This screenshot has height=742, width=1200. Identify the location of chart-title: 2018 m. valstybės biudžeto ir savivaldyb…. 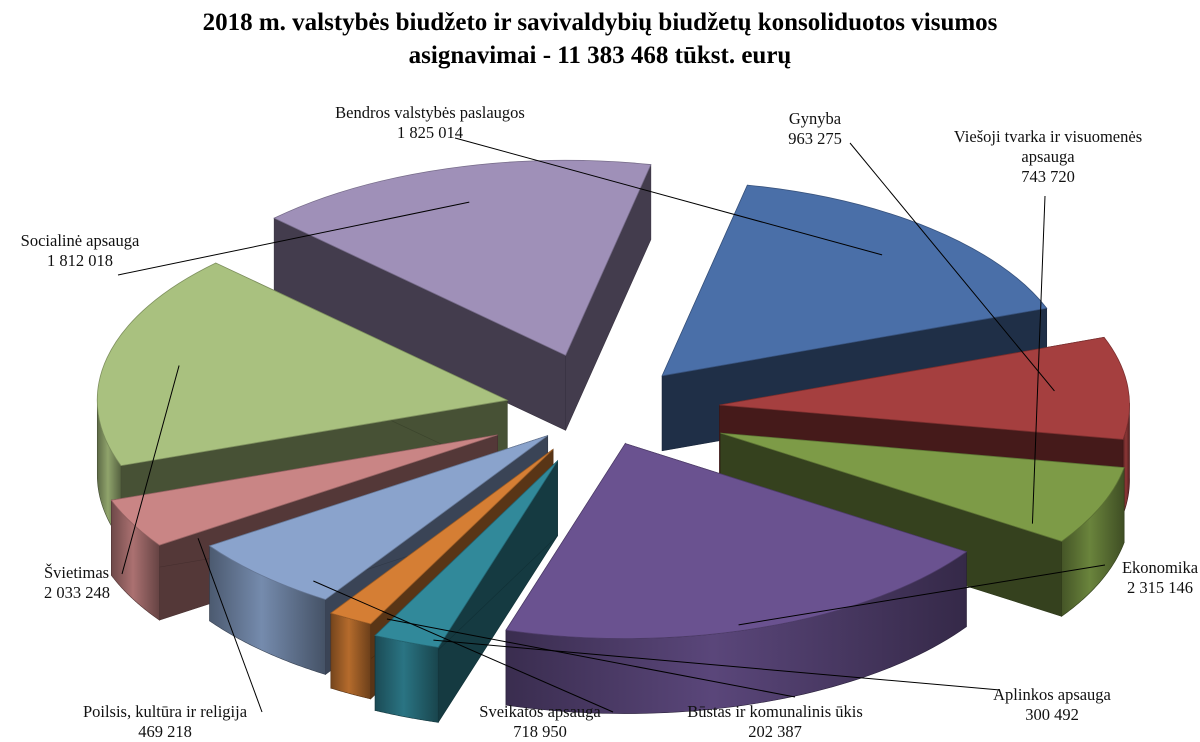
(600, 39).